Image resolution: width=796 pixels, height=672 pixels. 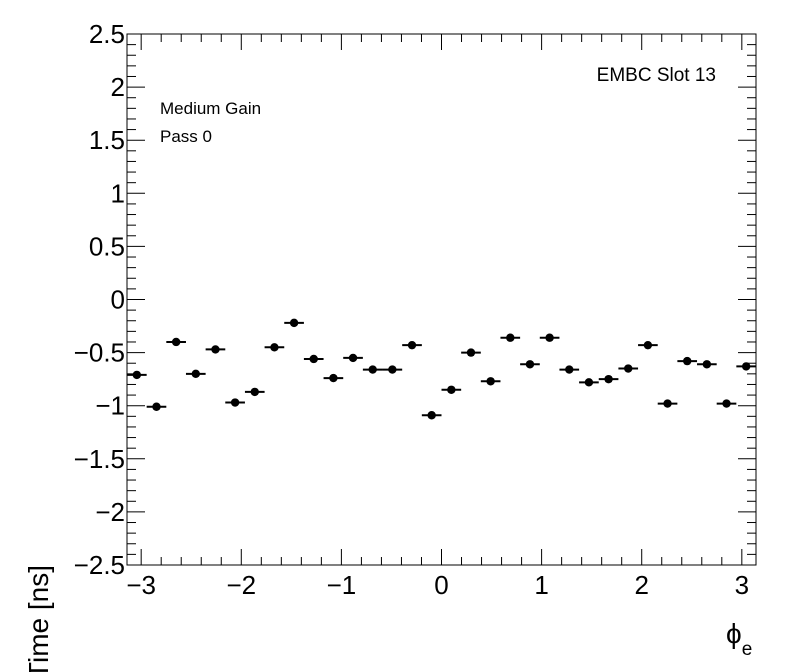 I want to click on y-tick-label: −1, so click(x=110, y=406).